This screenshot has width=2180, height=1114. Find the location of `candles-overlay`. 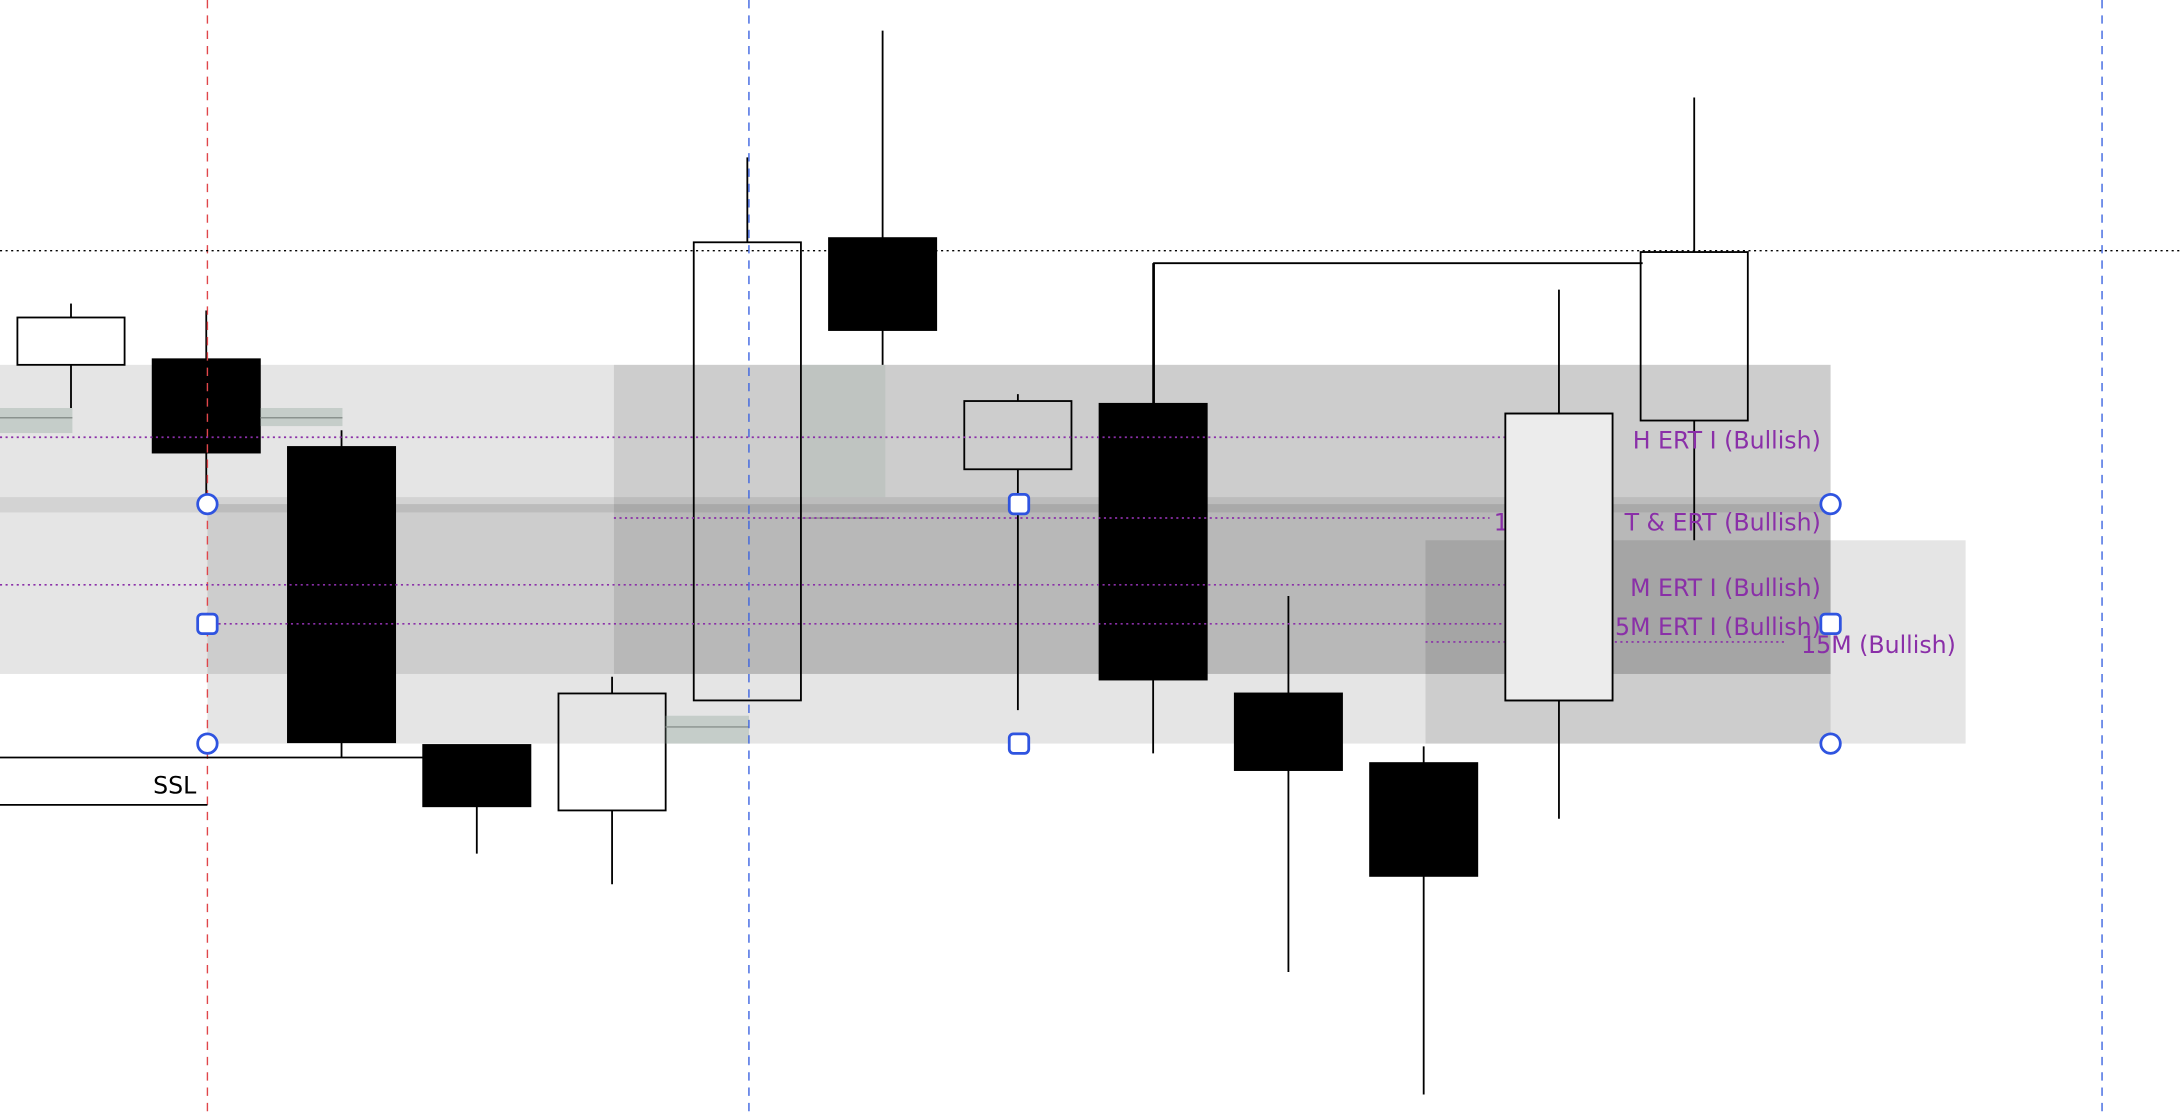

candles-overlay is located at coordinates (1559, 557).